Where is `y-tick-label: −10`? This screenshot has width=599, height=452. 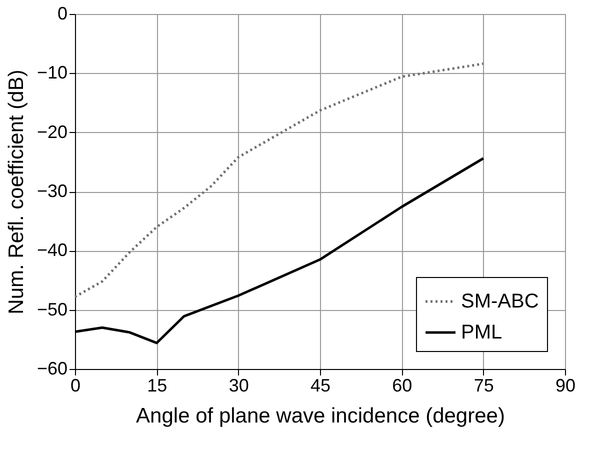 y-tick-label: −10 is located at coordinates (52, 72).